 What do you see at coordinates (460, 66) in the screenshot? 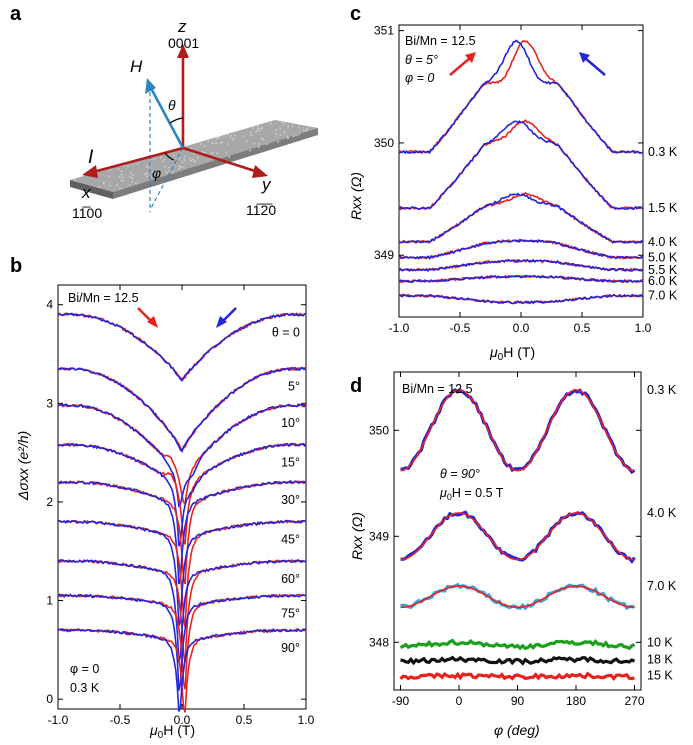
I see `c-sweep-up-arrow` at bounding box center [460, 66].